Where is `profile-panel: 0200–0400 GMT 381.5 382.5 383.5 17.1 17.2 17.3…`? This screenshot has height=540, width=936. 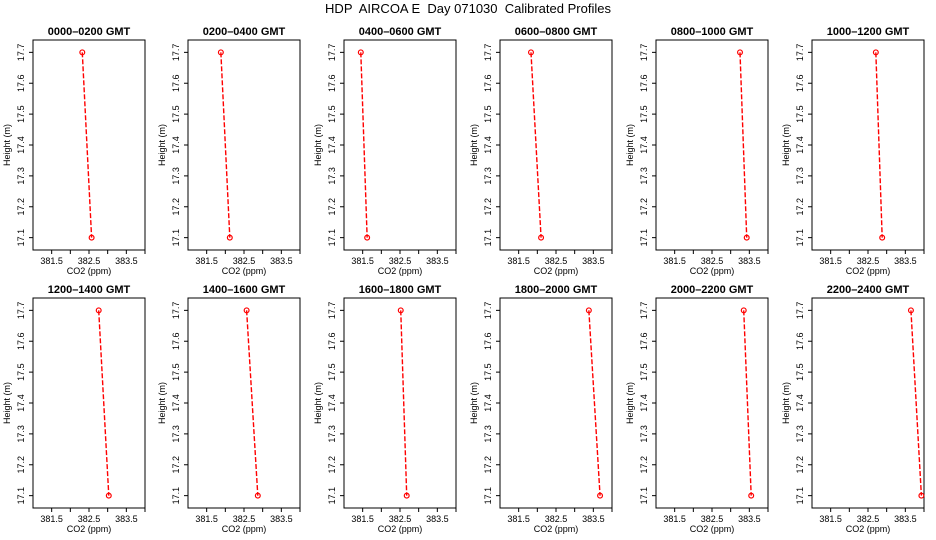 profile-panel: 0200–0400 GMT 381.5 382.5 383.5 17.1 17.2 17.3… is located at coordinates (229, 151).